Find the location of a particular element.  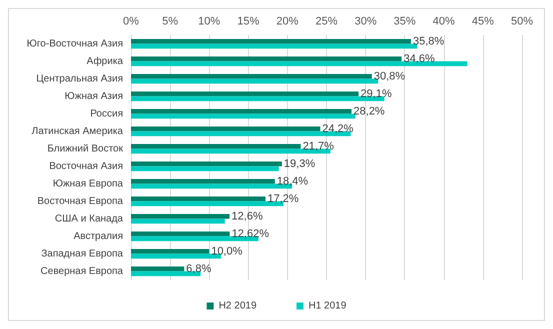

y-tick-label: США и Канада is located at coordinates (89, 218).